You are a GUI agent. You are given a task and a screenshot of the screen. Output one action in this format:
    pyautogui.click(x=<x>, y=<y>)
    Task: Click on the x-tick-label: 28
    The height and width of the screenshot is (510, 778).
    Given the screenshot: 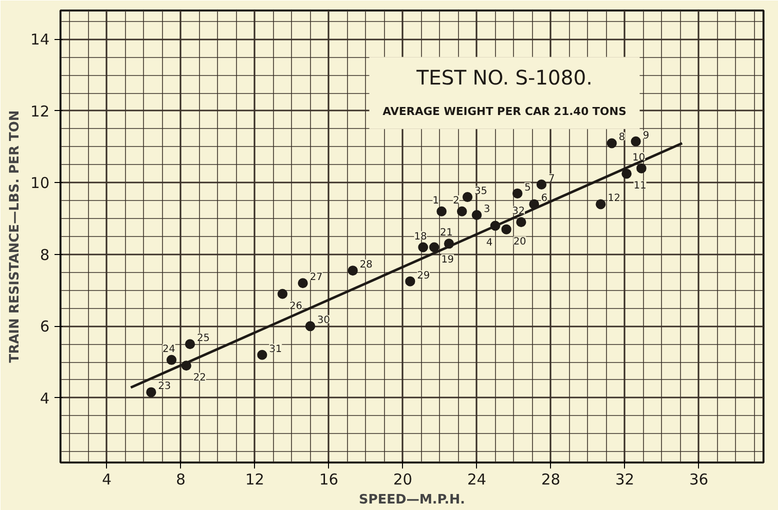 What is the action you would take?
    pyautogui.click(x=550, y=479)
    